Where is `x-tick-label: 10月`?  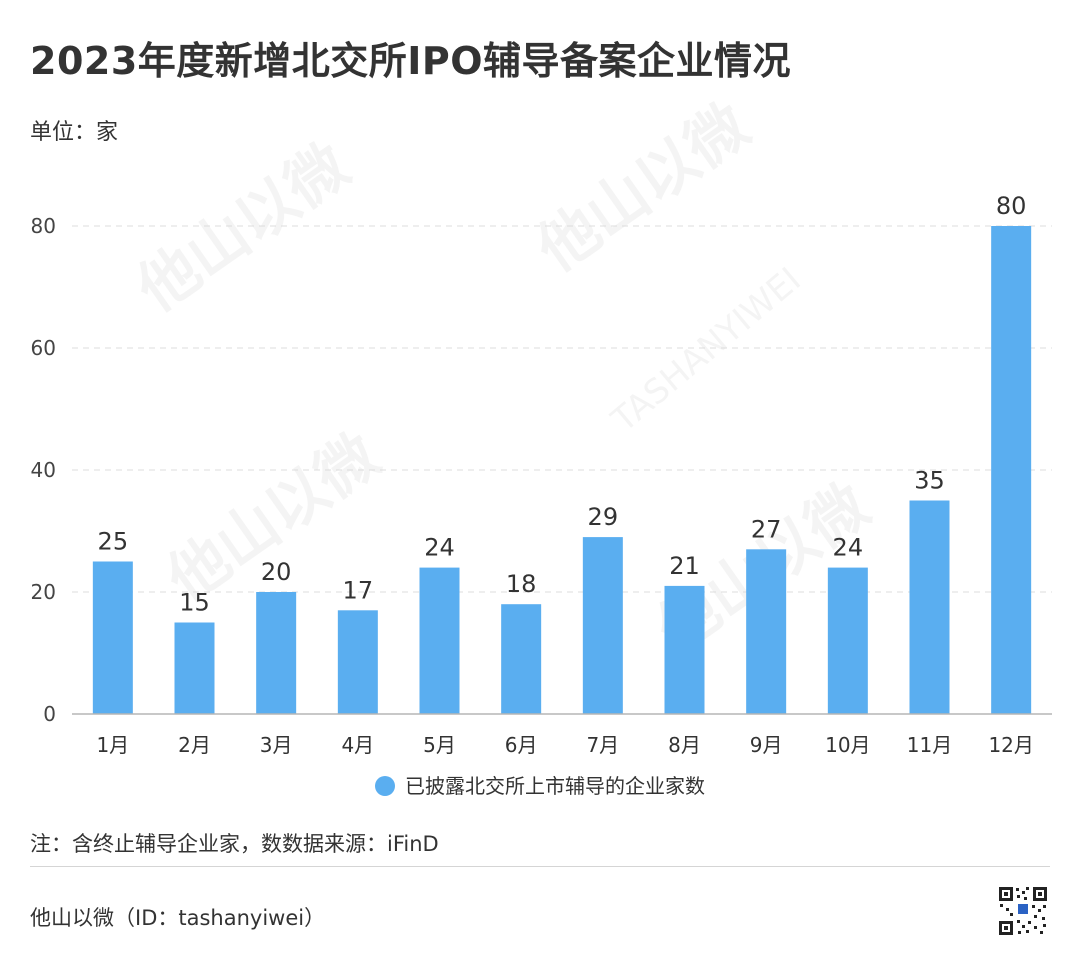 x-tick-label: 10月 is located at coordinates (847, 745).